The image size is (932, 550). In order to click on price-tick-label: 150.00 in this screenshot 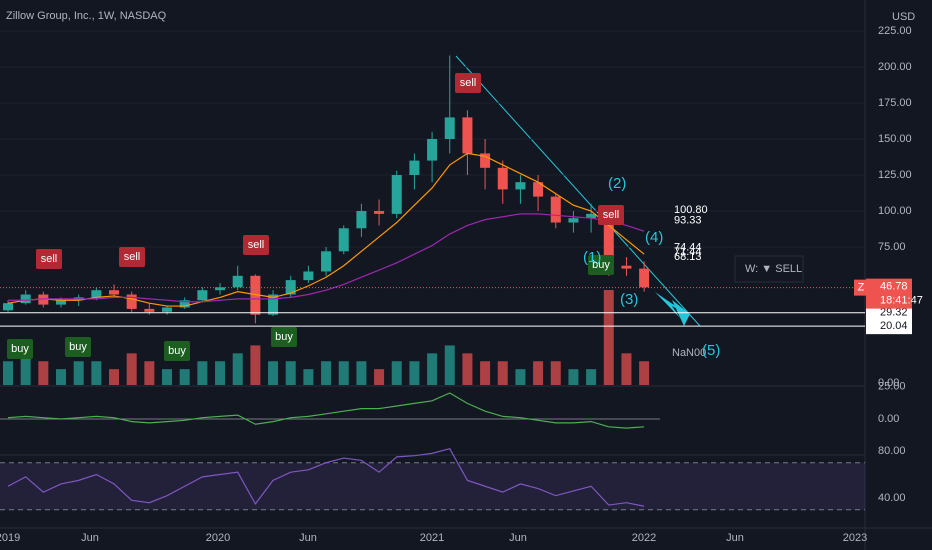, I will do `click(895, 139)`.